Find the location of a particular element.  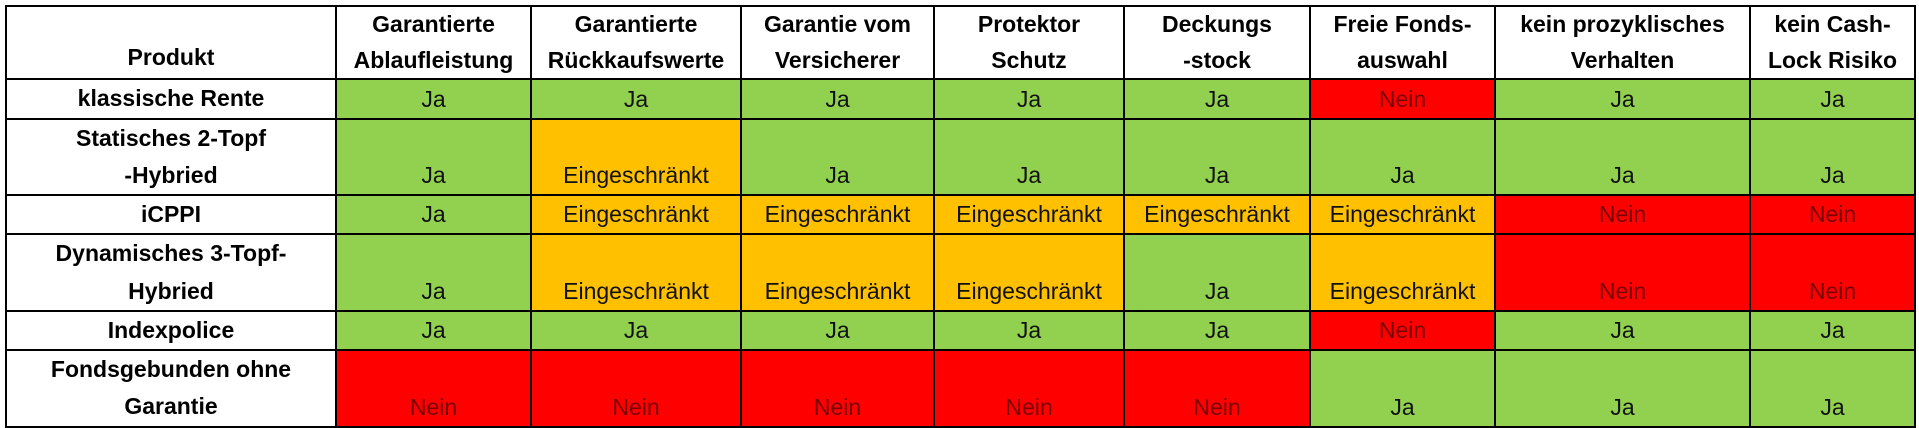

column-header-garantierte-ablaufleistung: Garantierte Ablaufleistung is located at coordinates (433, 42).